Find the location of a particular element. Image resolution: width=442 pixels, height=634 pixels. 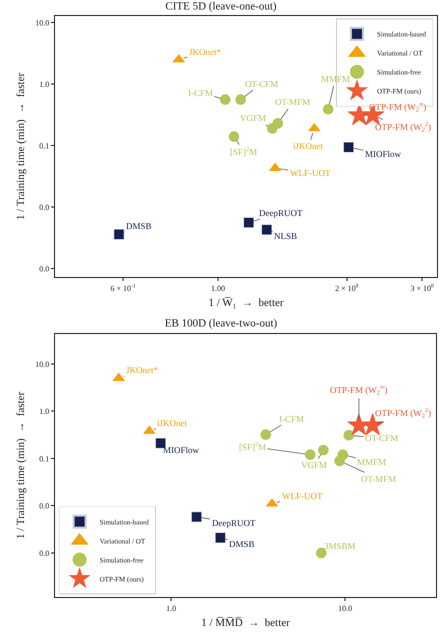

chart-title: CITE 5D (leave-one-out) is located at coordinates (221, 6).